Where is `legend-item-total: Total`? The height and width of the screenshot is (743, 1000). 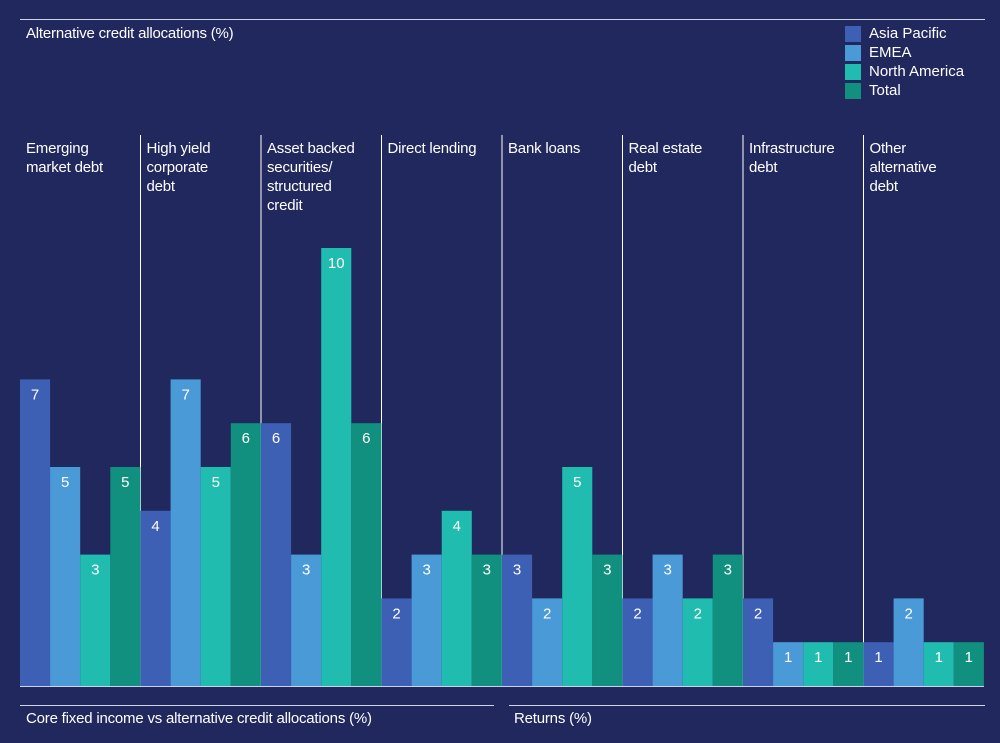
legend-item-total: Total is located at coordinates (904, 90).